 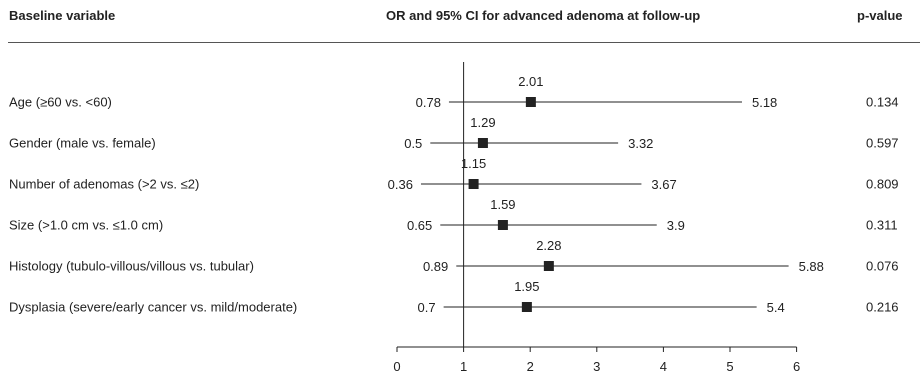 What do you see at coordinates (60, 102) in the screenshot?
I see `row-label: Age (≥60 vs. <60)` at bounding box center [60, 102].